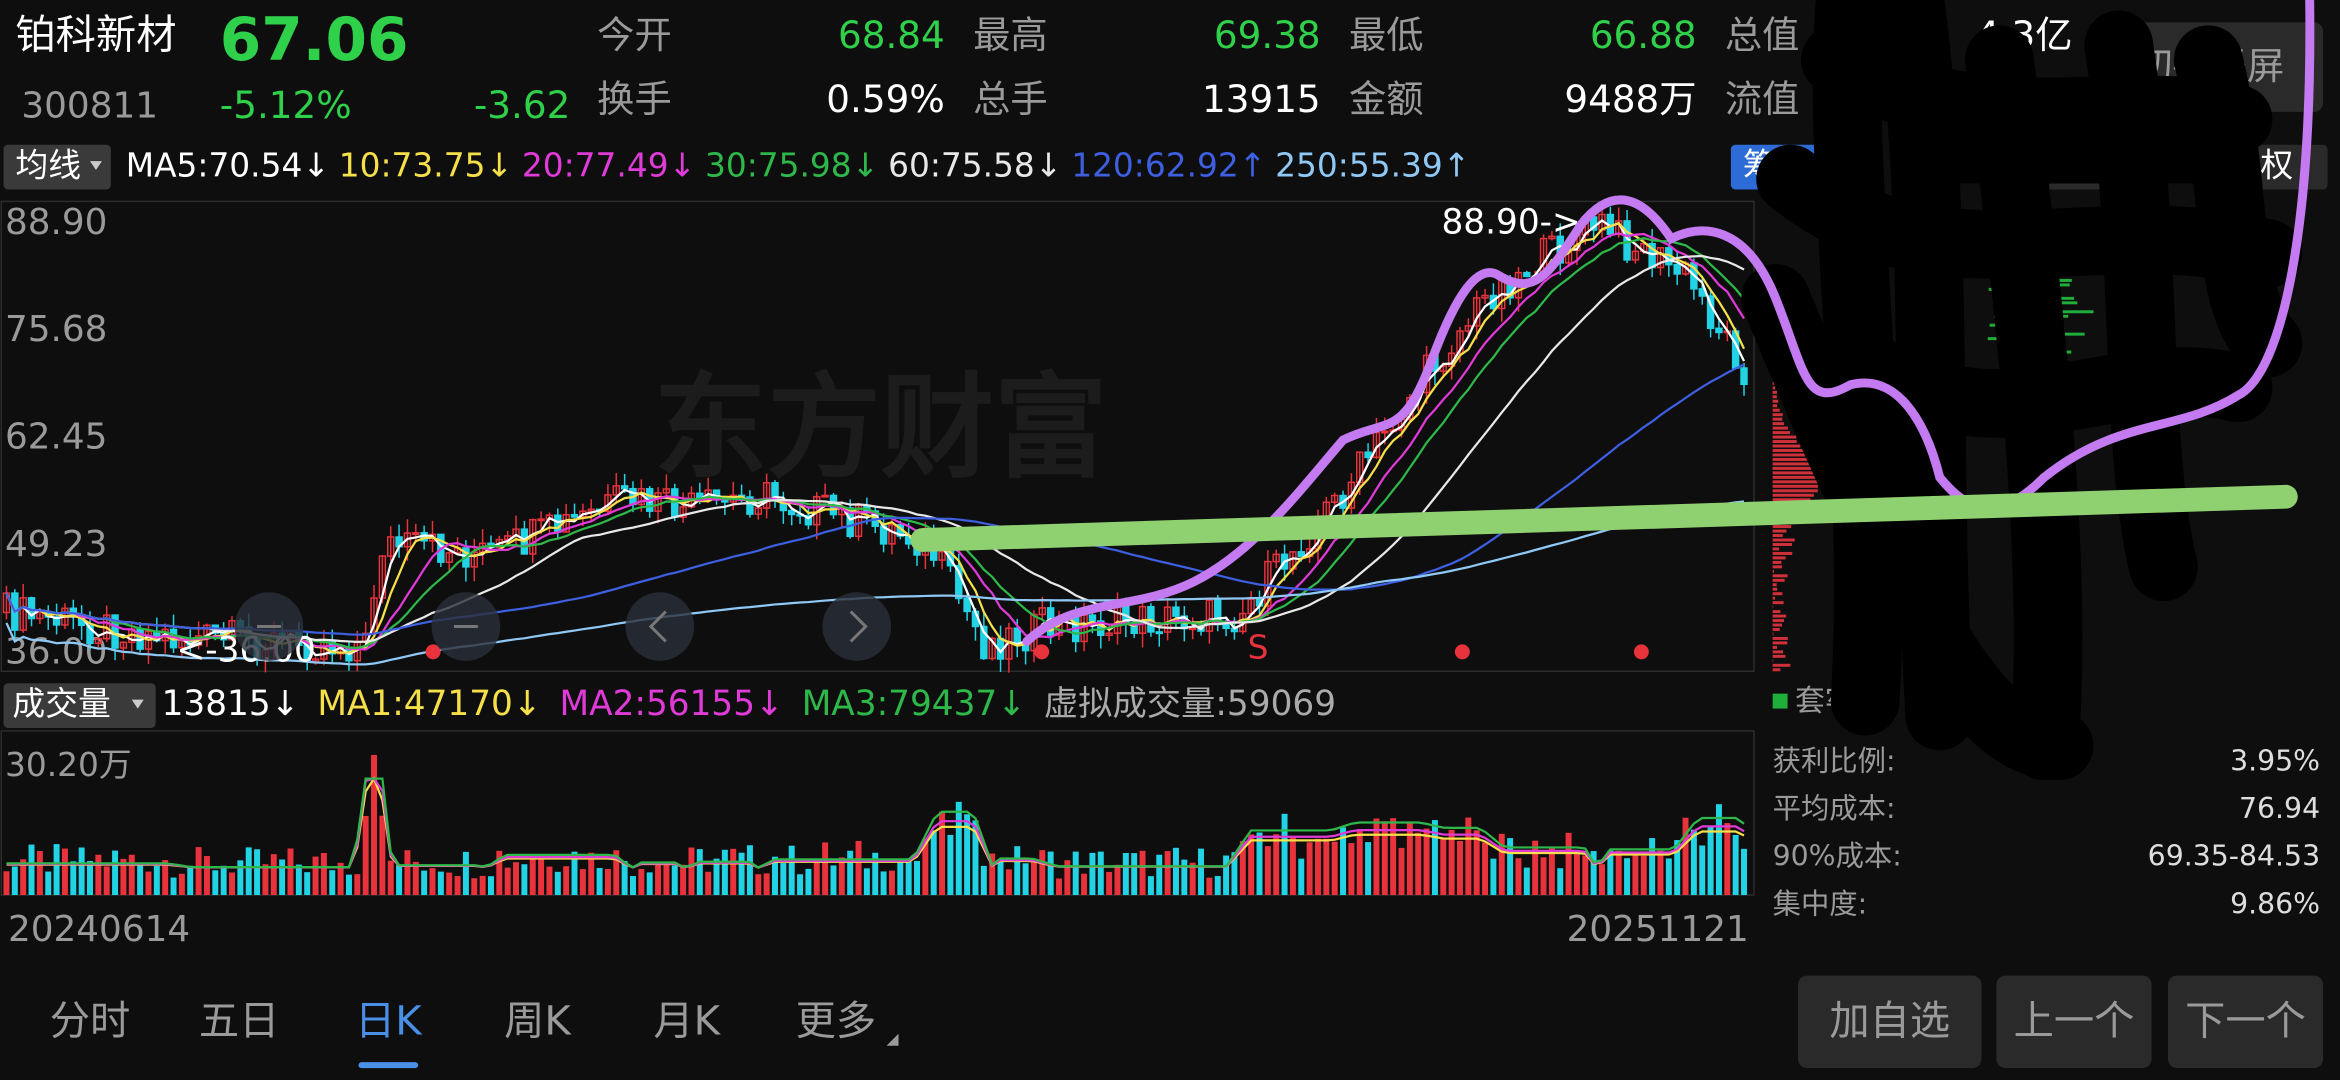  I want to click on chip-value: 9.86%, so click(2275, 903).